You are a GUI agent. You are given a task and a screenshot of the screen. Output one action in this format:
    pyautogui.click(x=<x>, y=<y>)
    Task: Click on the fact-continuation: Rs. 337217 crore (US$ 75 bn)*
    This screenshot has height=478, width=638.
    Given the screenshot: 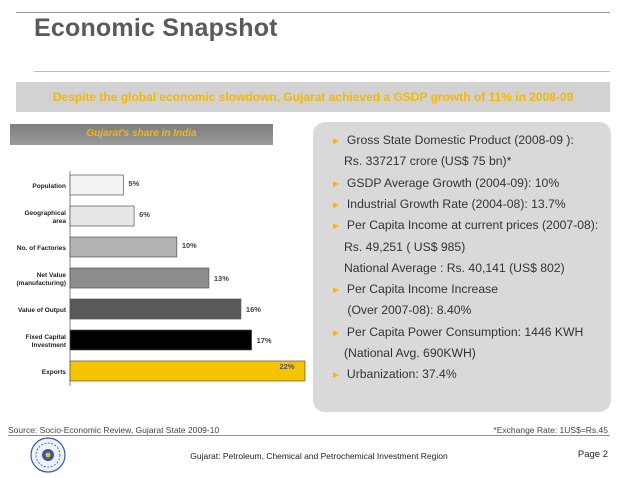 What is the action you would take?
    pyautogui.click(x=428, y=161)
    